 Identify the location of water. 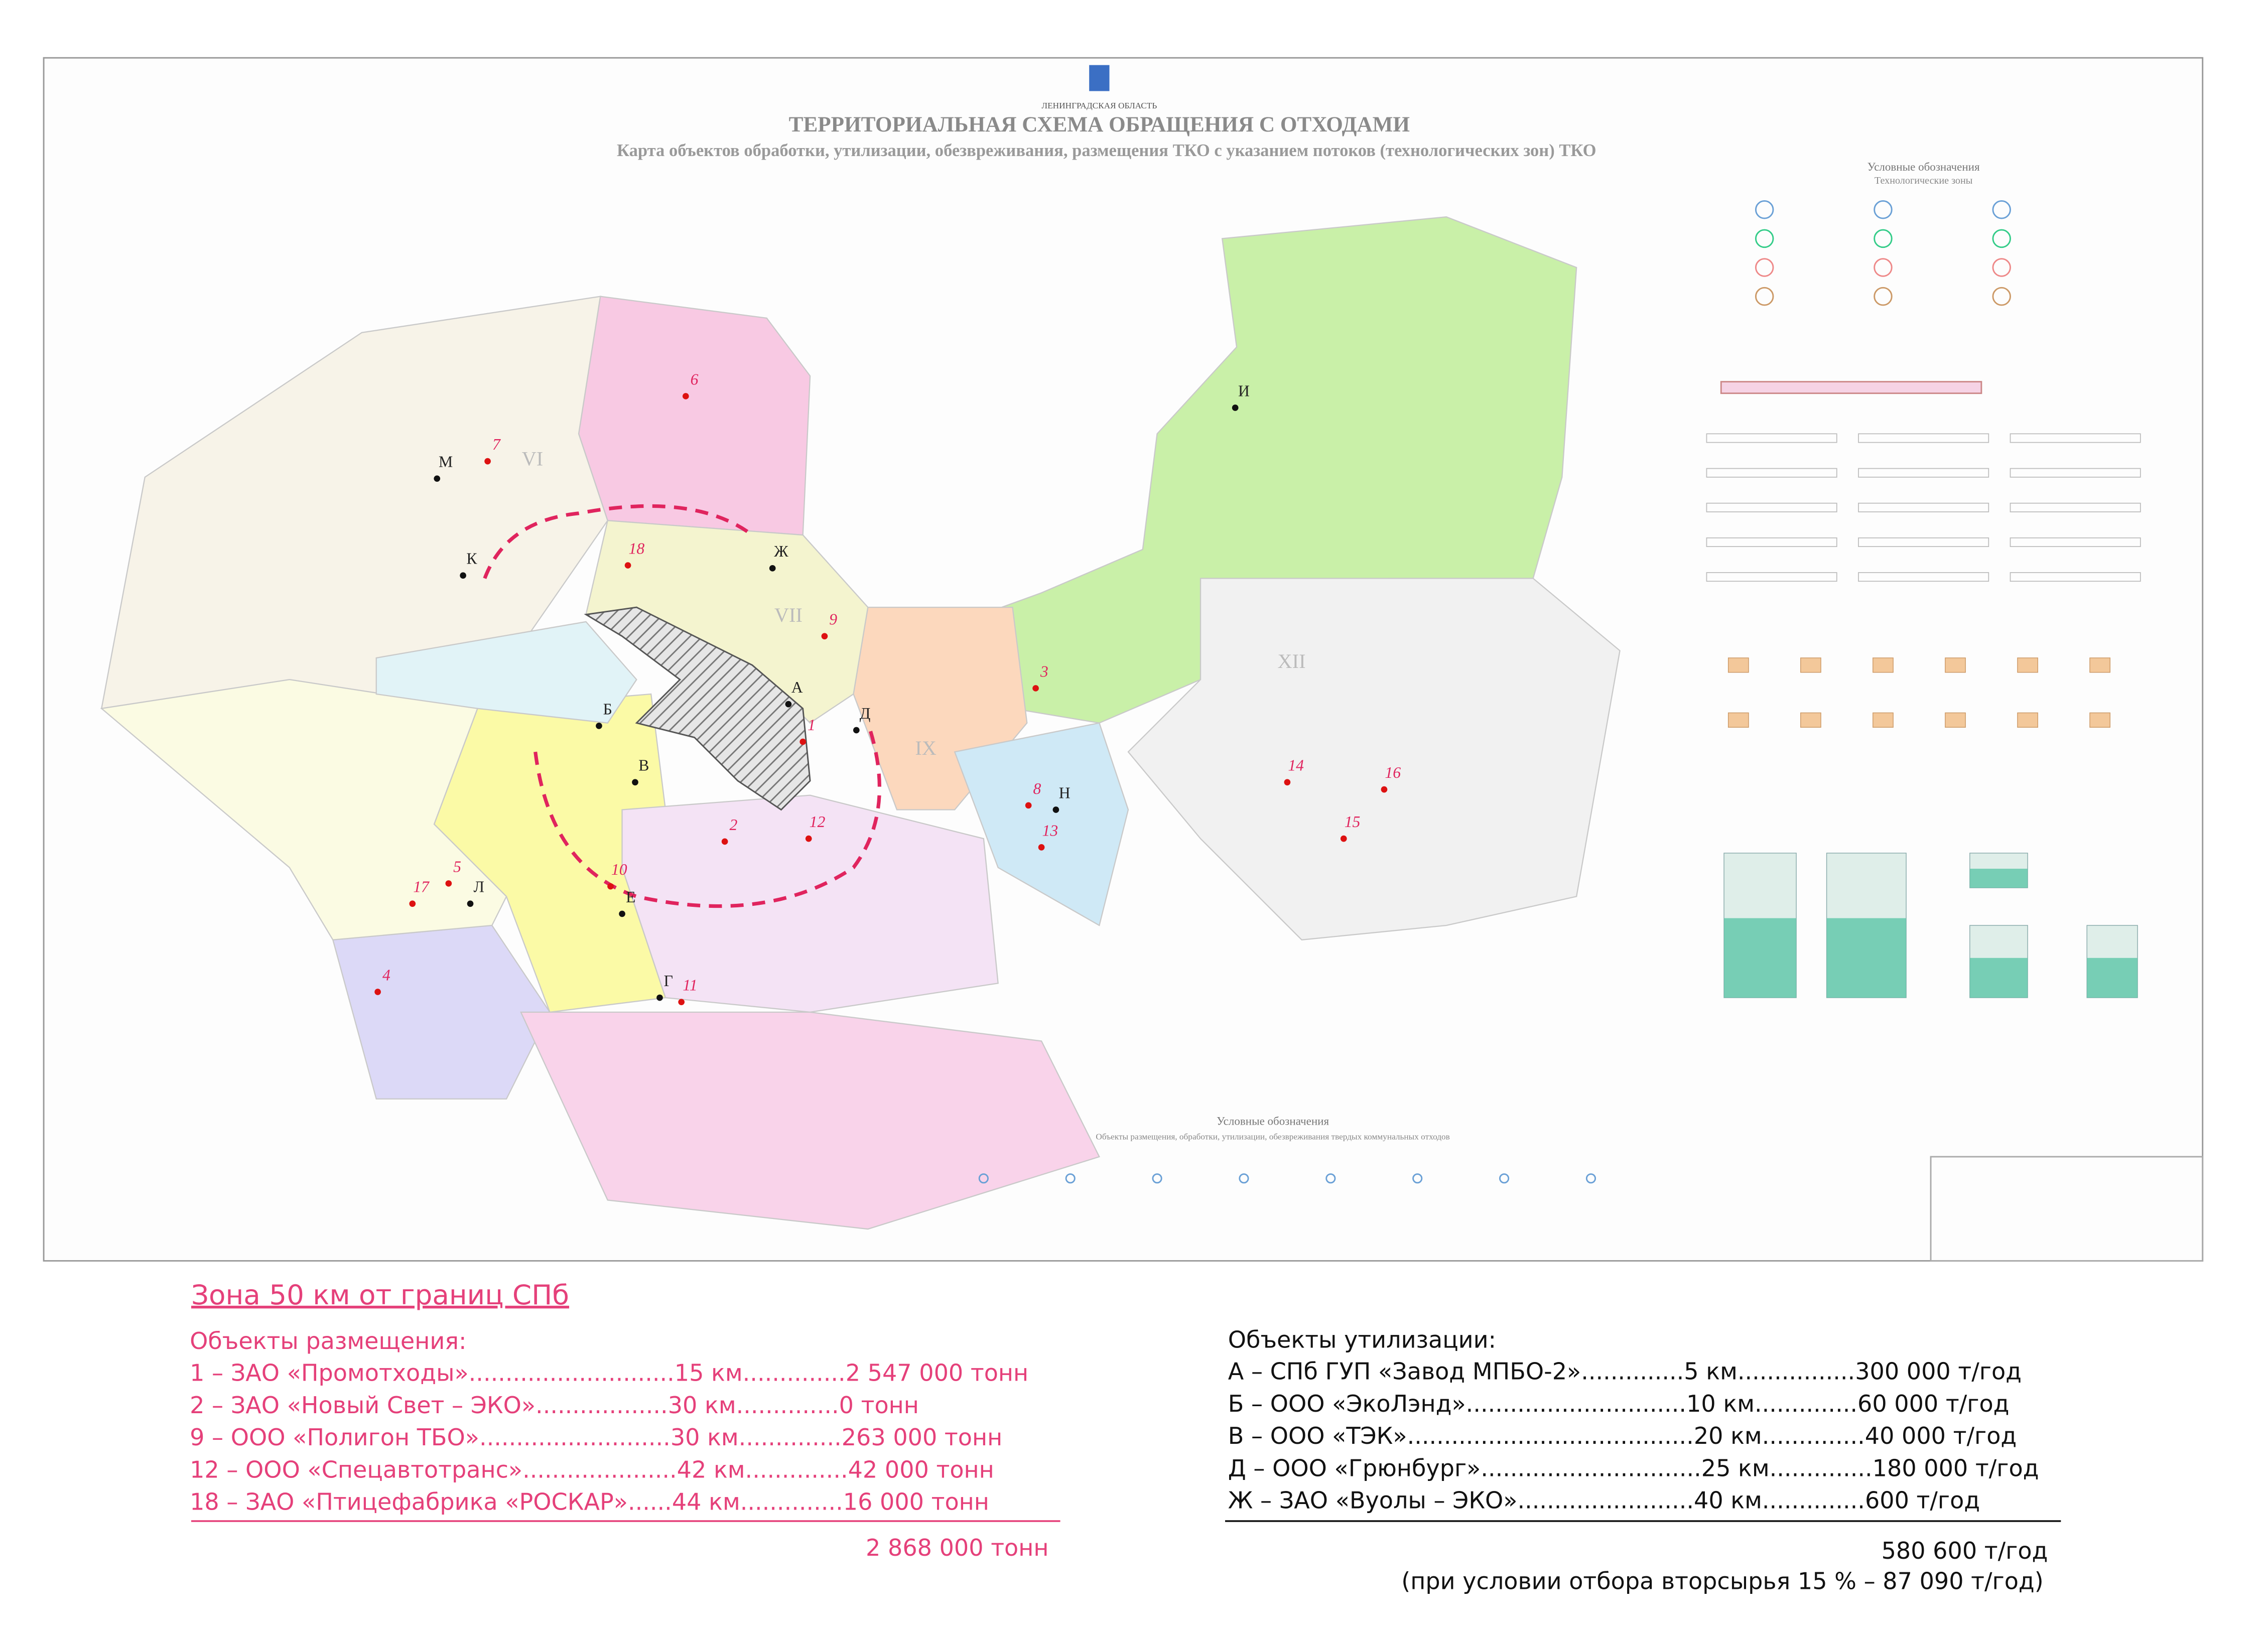
(506, 672).